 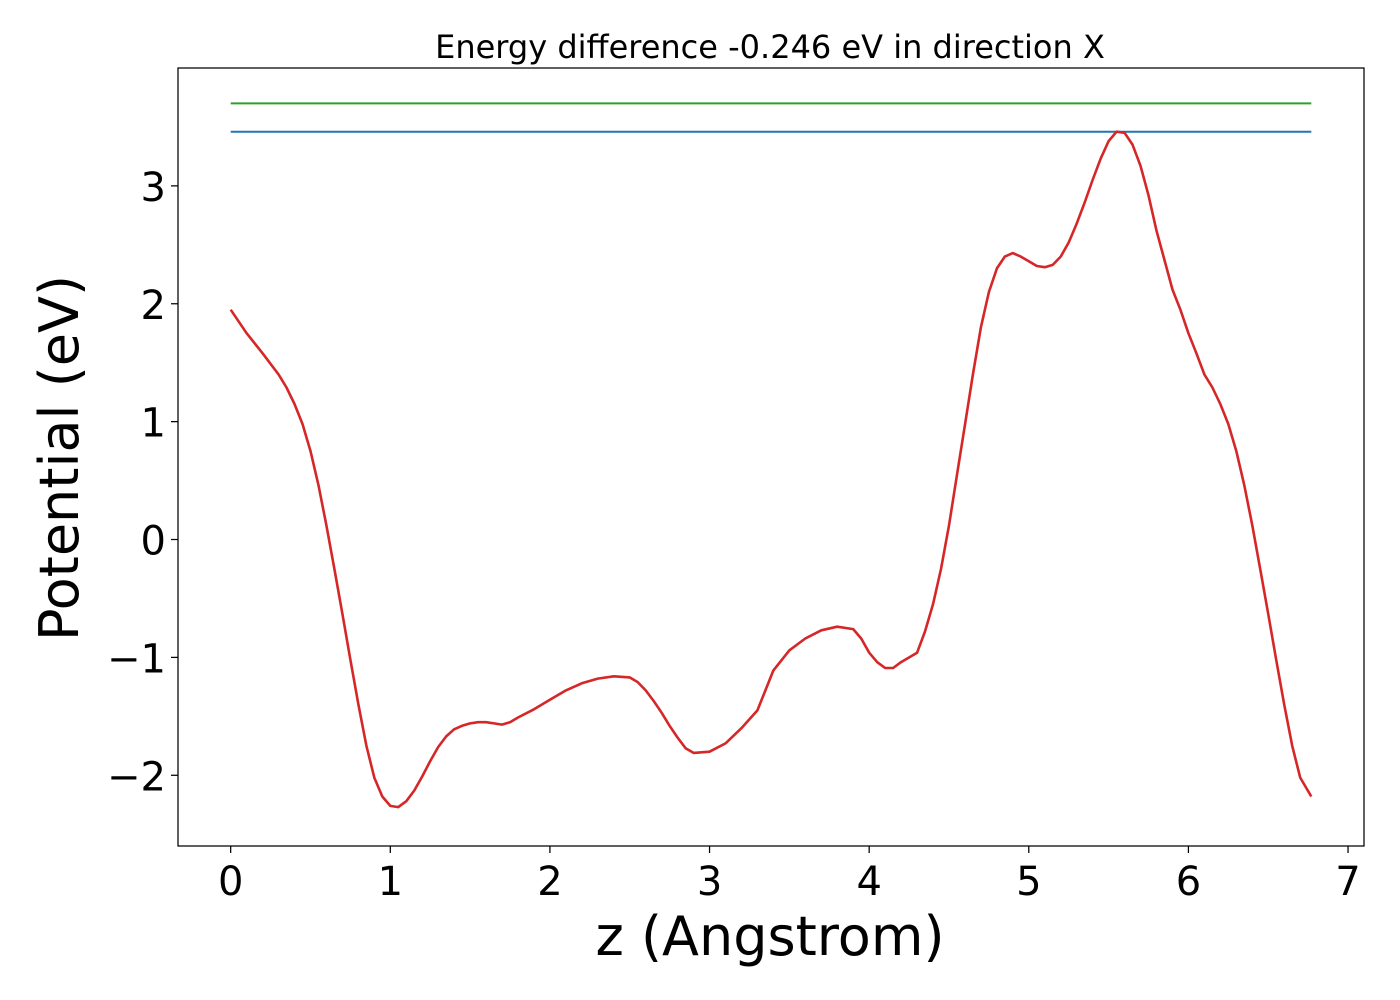 What do you see at coordinates (153, 306) in the screenshot?
I see `y-tick-label: 2` at bounding box center [153, 306].